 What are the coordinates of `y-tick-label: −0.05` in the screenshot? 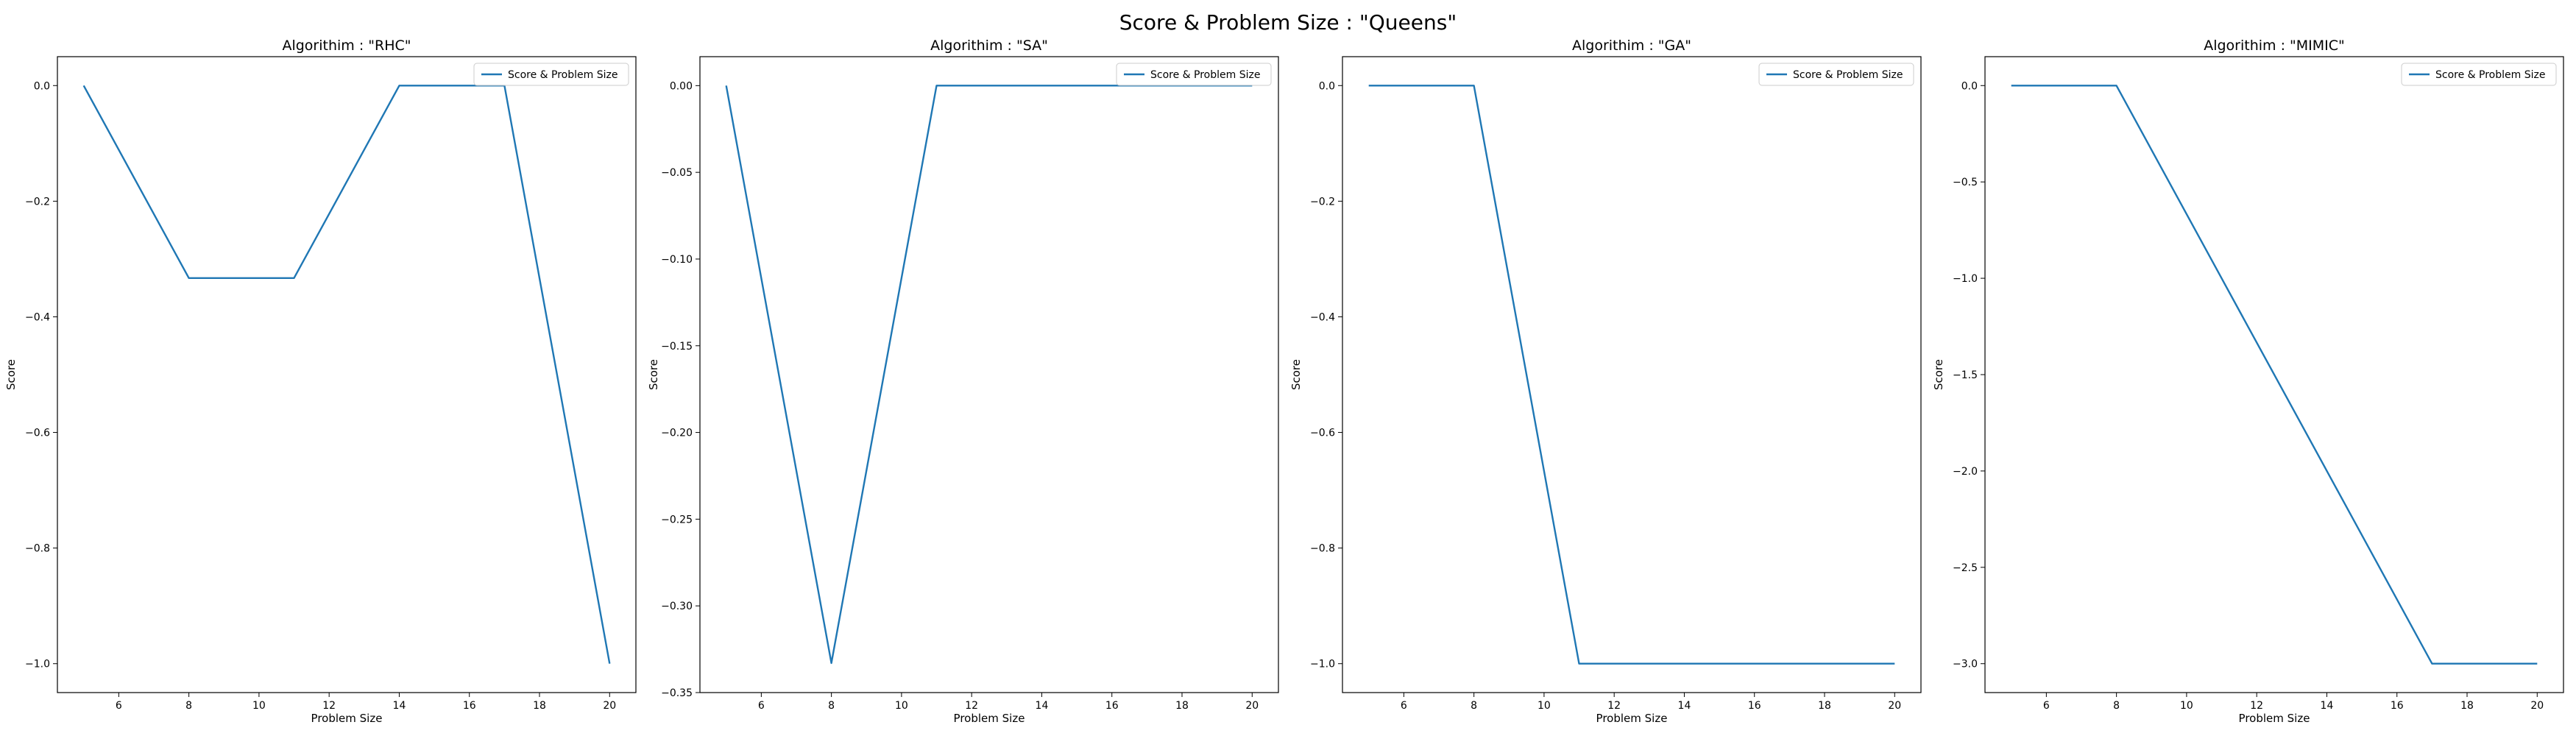 It's located at (677, 173).